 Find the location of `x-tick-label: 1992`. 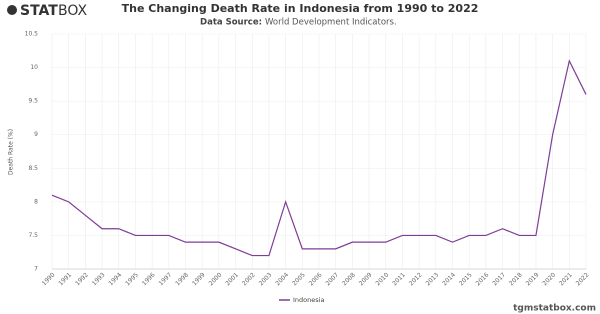

x-tick-label: 1992 is located at coordinates (82, 279).